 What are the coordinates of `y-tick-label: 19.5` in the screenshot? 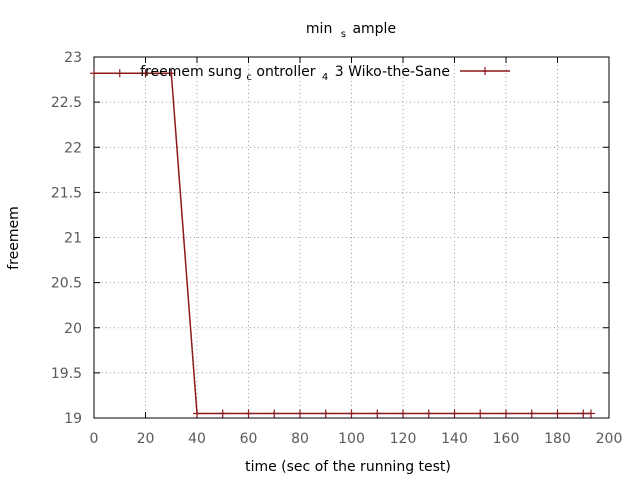 It's located at (66, 374).